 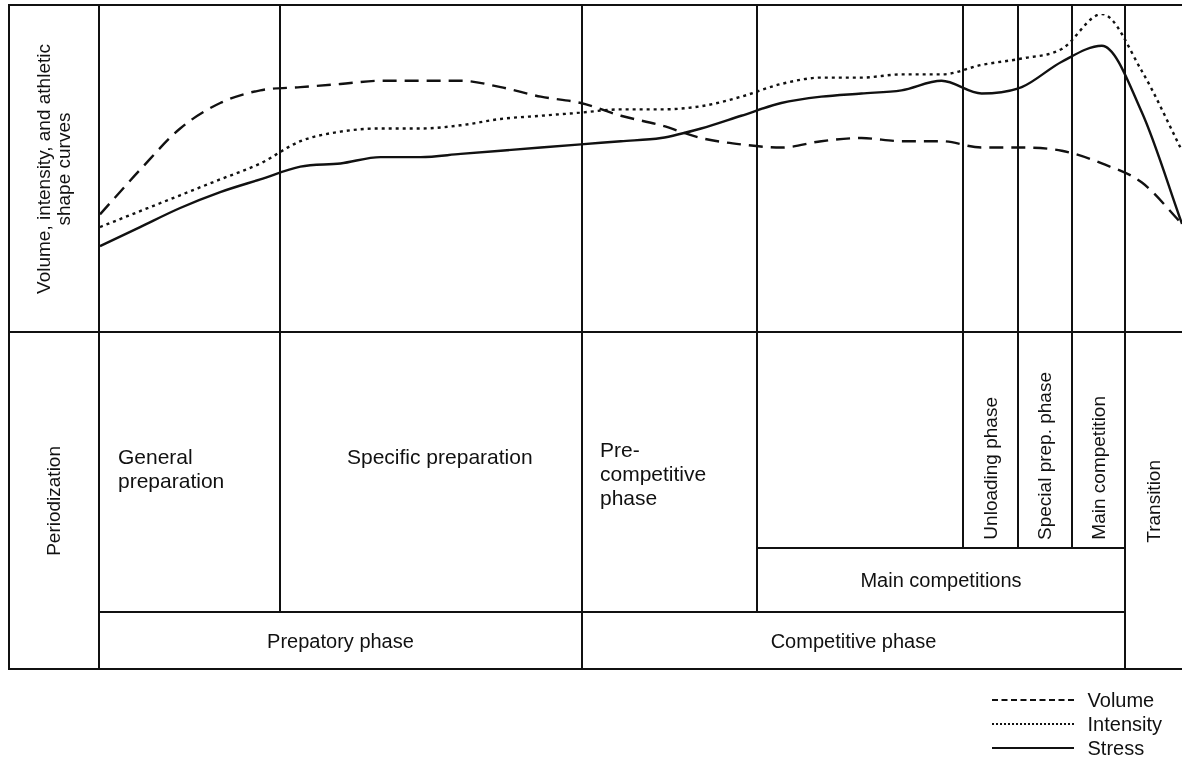 What do you see at coordinates (1124, 724) in the screenshot?
I see `legend-label: Intensity` at bounding box center [1124, 724].